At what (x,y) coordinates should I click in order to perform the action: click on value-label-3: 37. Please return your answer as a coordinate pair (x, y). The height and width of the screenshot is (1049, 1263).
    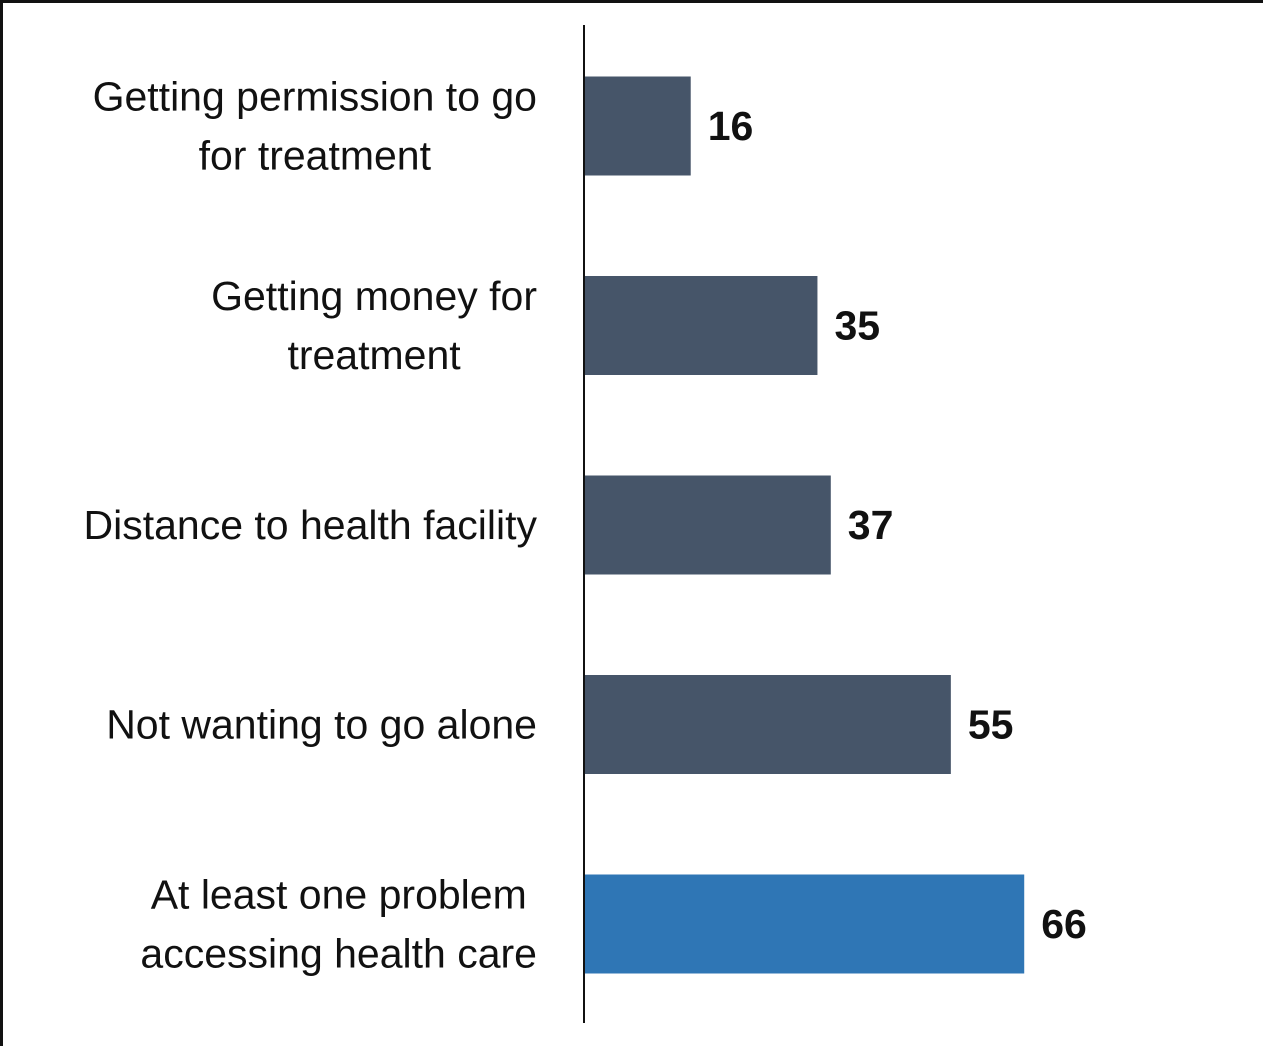
    Looking at the image, I should click on (871, 525).